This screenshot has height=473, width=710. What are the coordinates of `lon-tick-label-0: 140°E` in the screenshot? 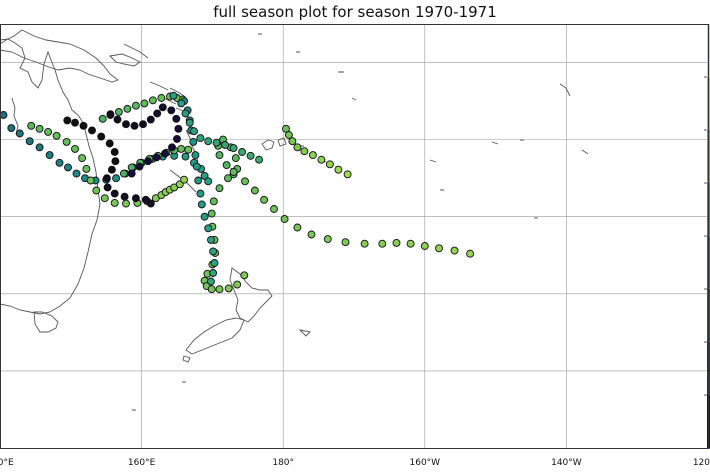 It's located at (7, 463).